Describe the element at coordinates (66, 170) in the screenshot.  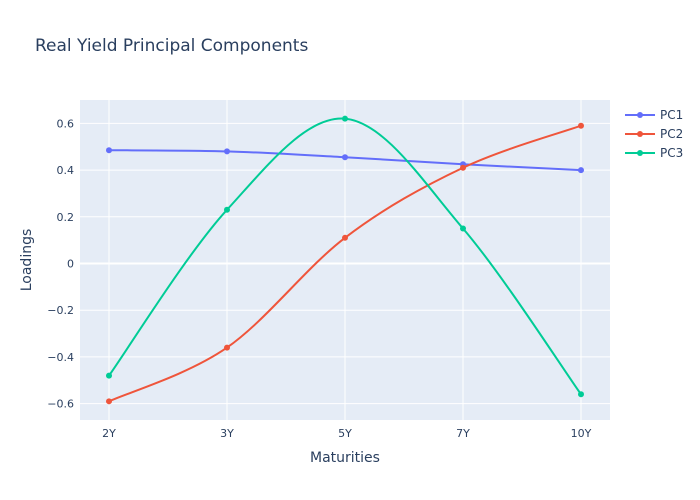
I see `y-tick-label: 0.4` at that location.